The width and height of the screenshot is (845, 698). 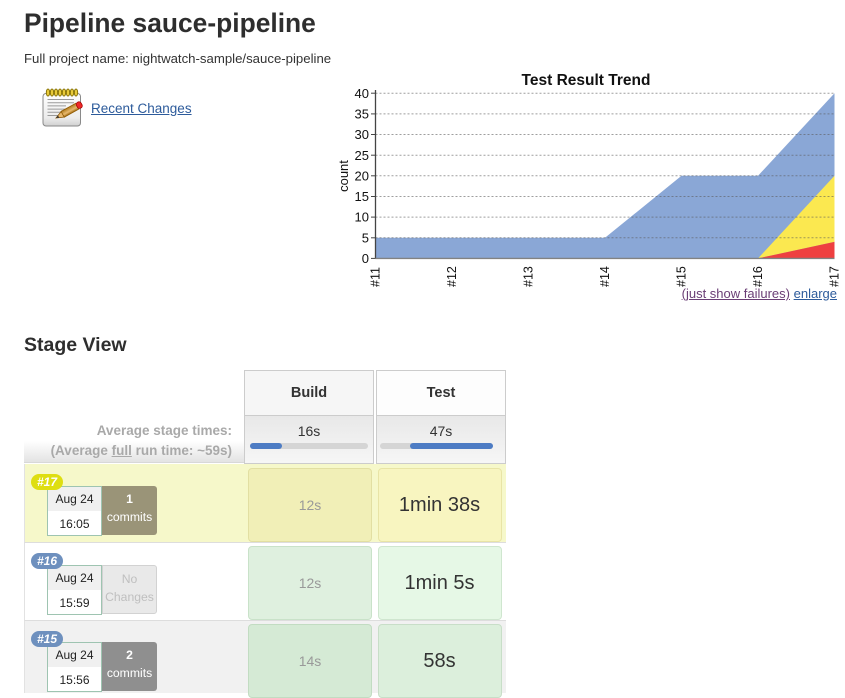 I want to click on svg-text: #14, so click(x=605, y=276).